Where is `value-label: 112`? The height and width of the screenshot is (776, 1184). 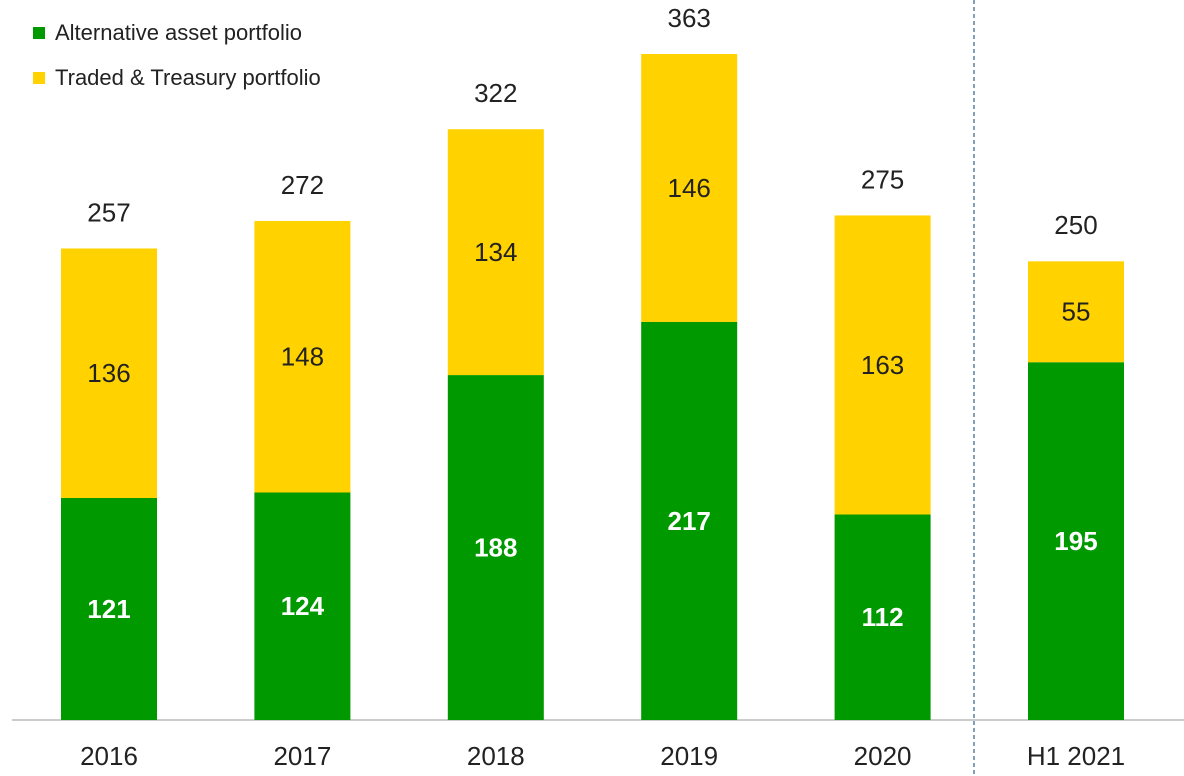
value-label: 112 is located at coordinates (883, 617).